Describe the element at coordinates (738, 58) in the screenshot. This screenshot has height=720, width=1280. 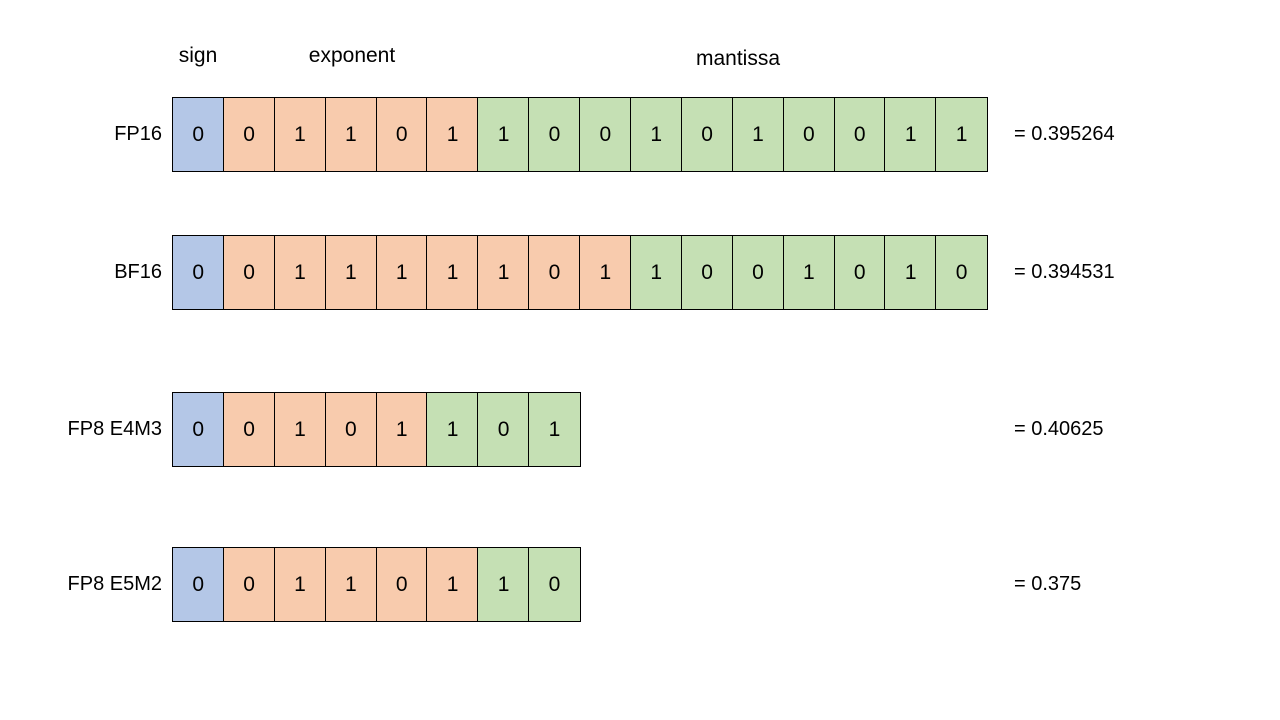
I see `mantissa-field-header: mantissa` at that location.